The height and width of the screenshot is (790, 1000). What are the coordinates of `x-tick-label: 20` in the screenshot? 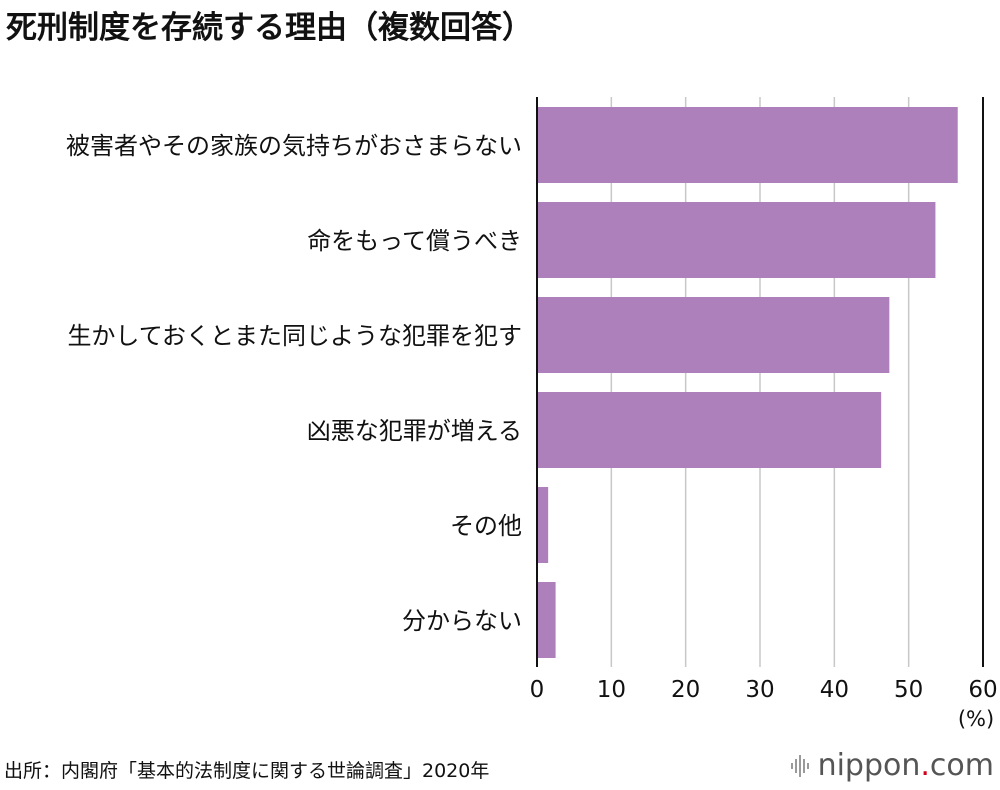 It's located at (685, 690).